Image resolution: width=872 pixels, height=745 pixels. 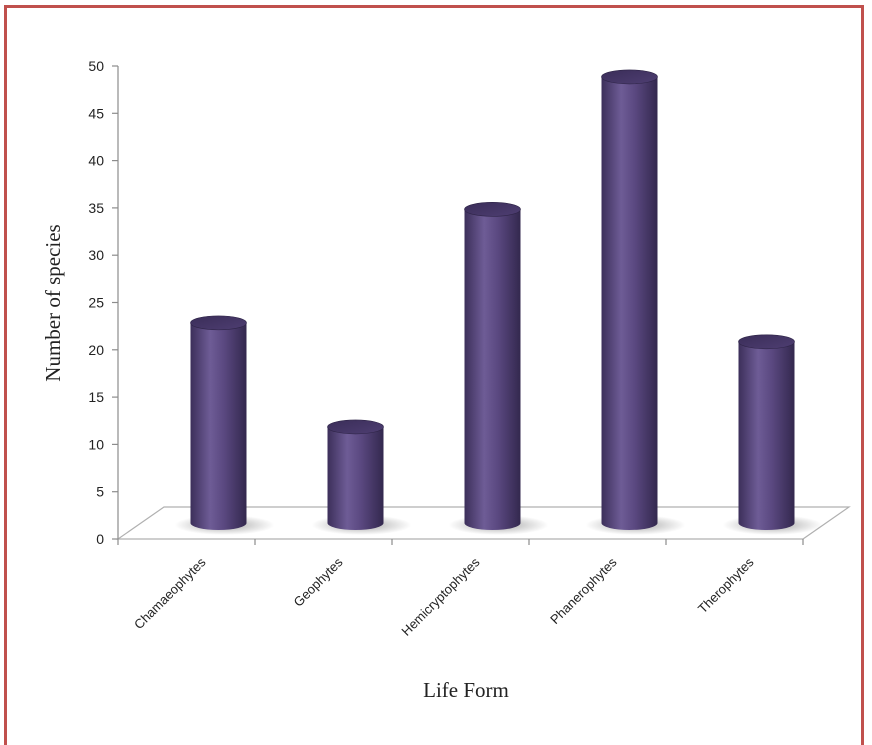 What do you see at coordinates (53, 302) in the screenshot?
I see `y-axis-title: Number of species` at bounding box center [53, 302].